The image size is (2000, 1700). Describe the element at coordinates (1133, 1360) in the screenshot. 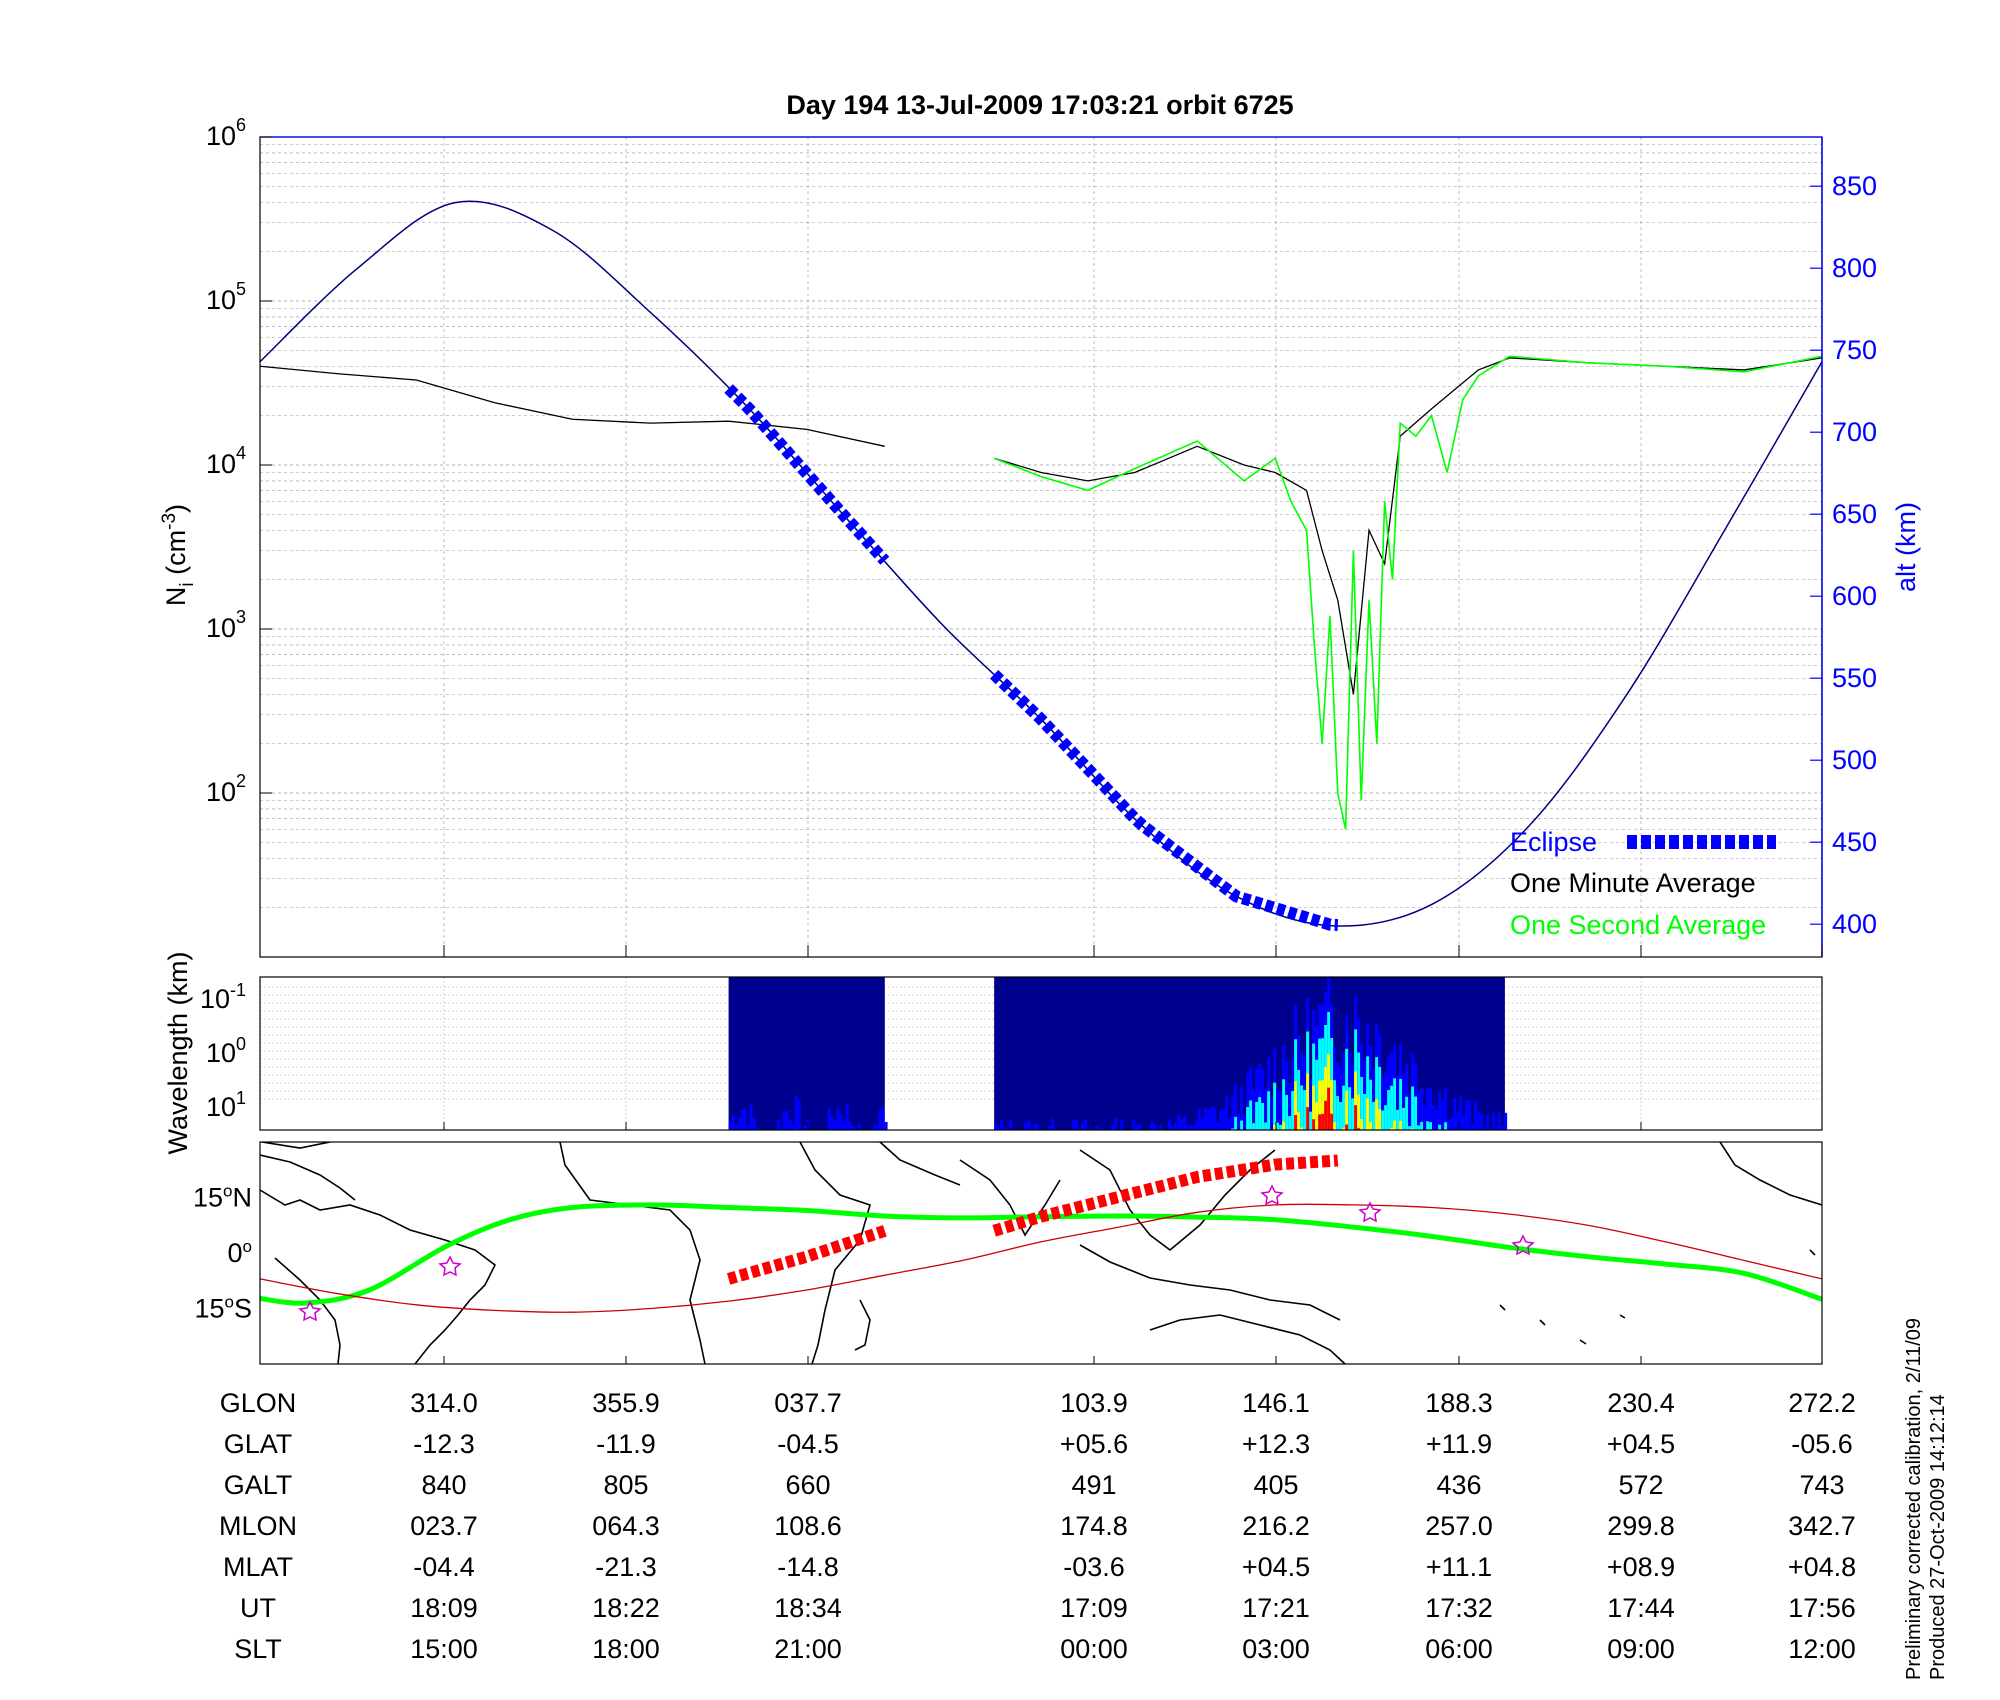

I see `map-x-ticks` at that location.